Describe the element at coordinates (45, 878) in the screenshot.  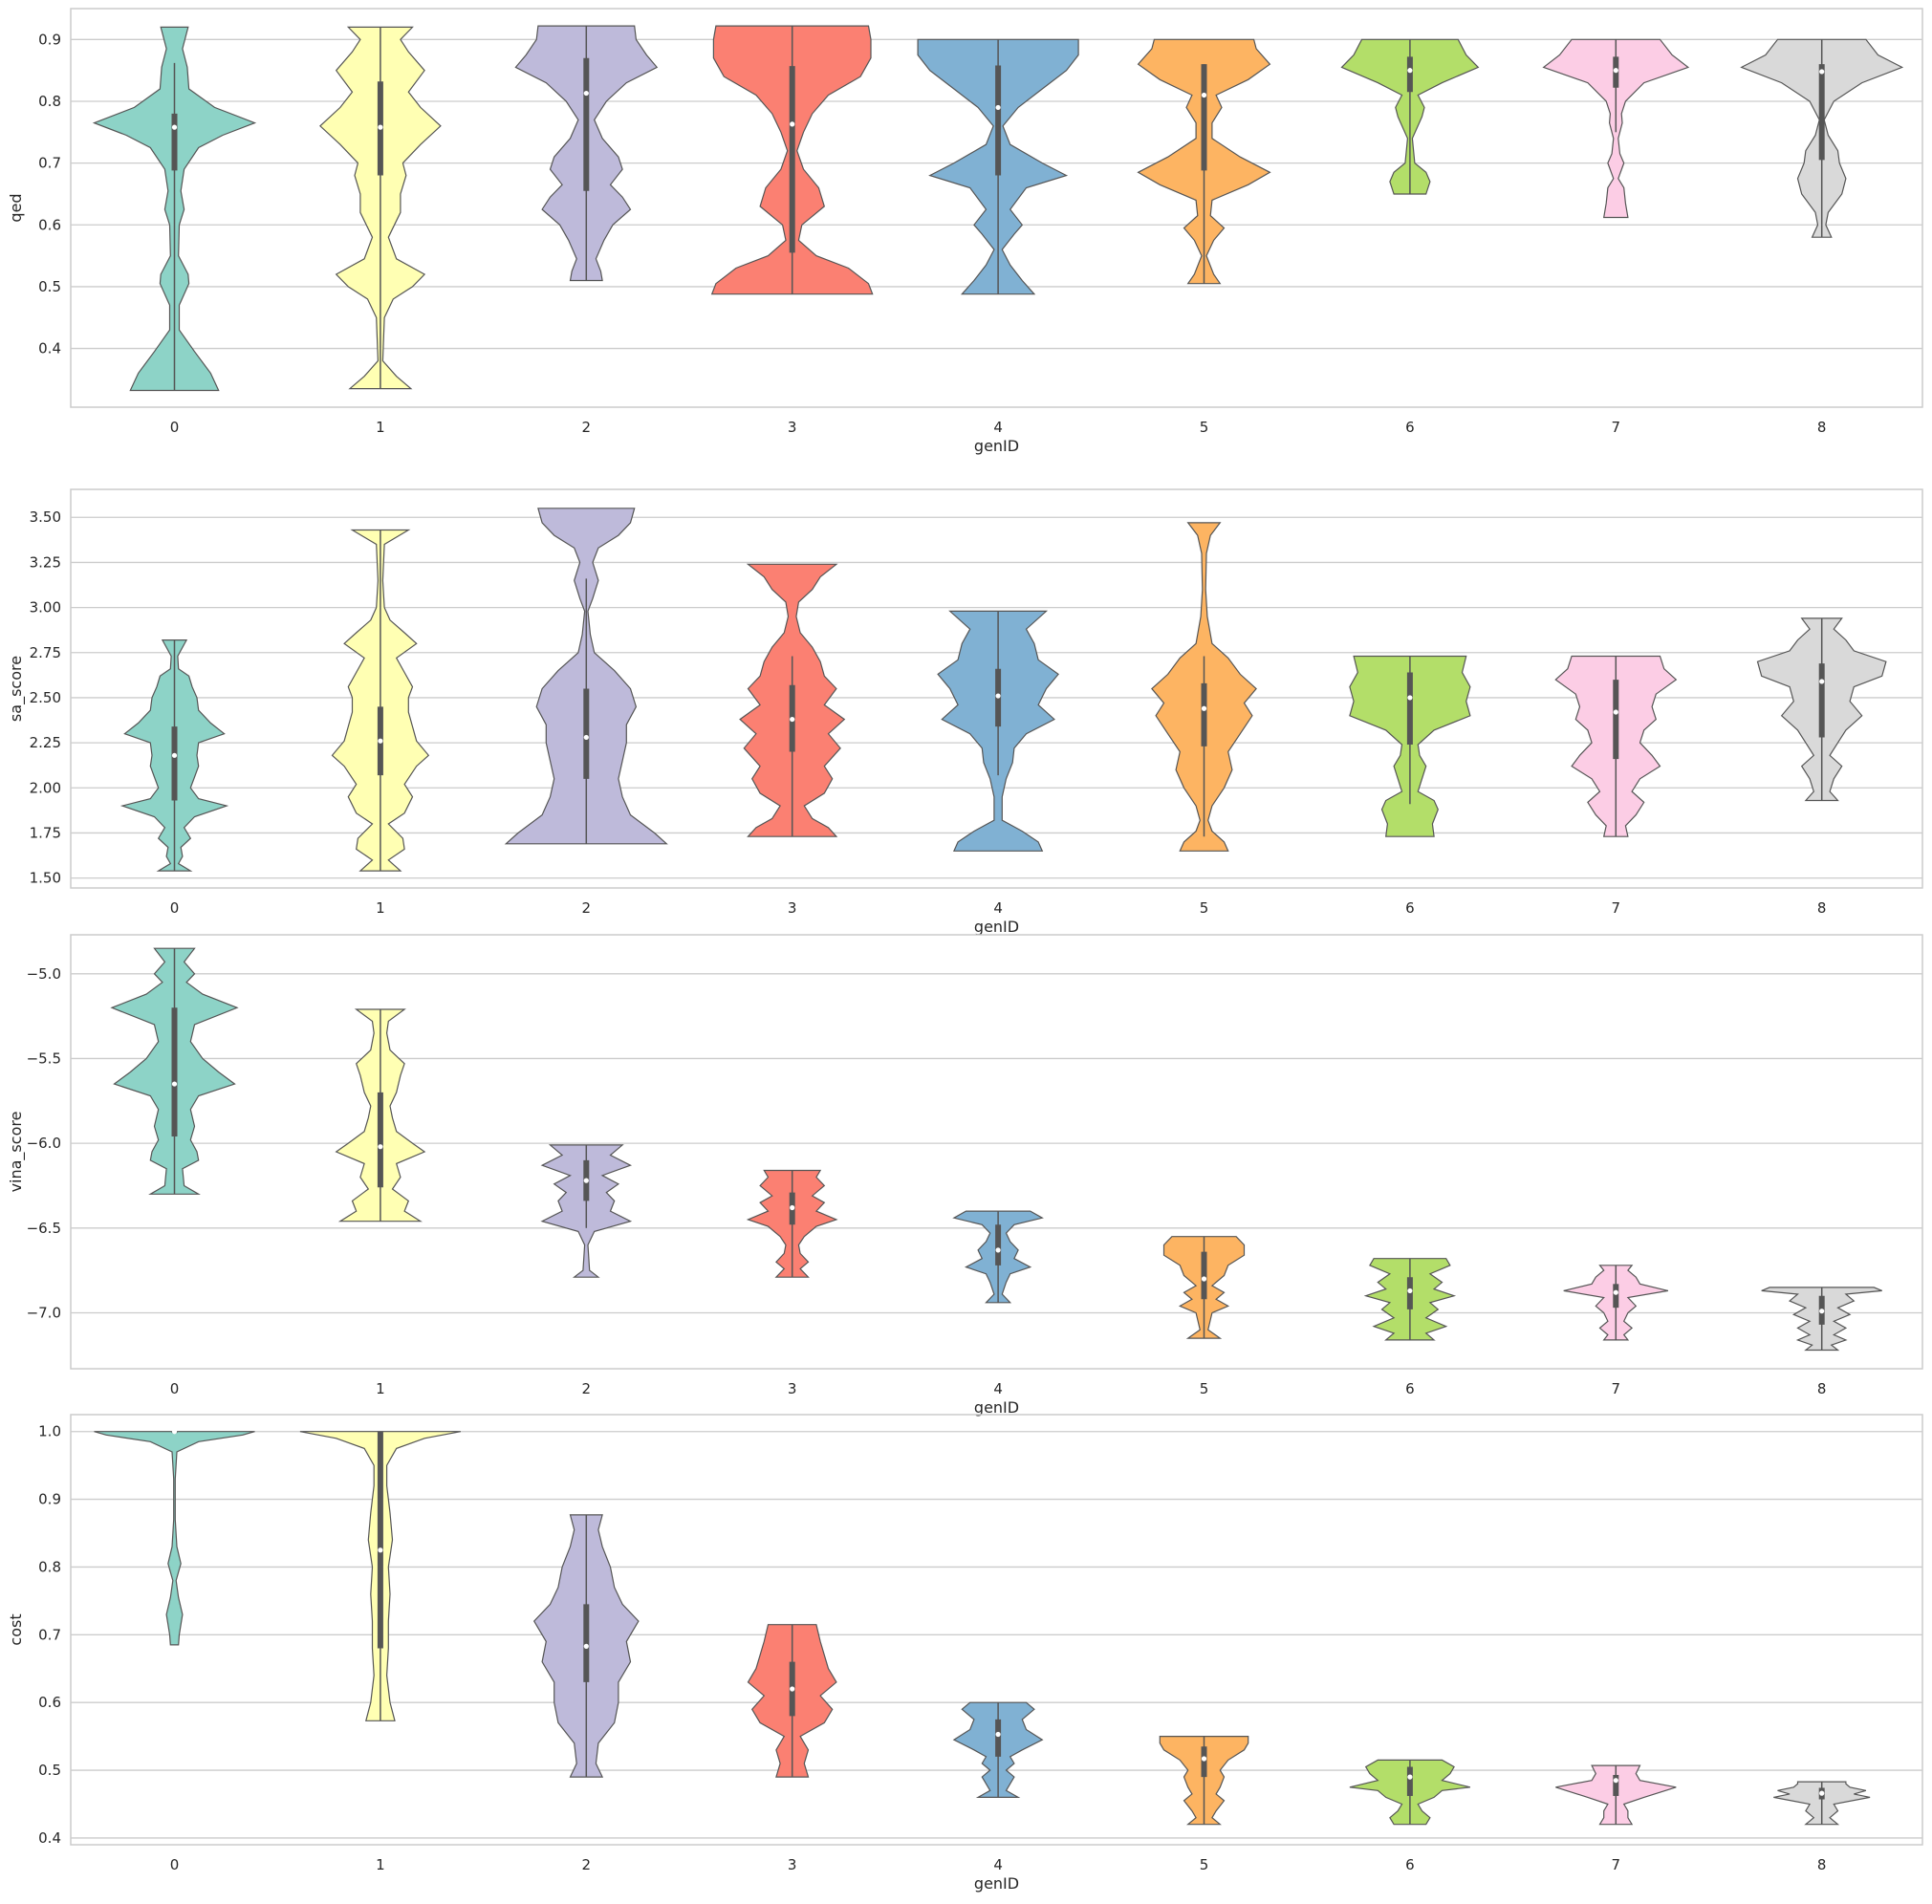
I see `y-tick-label: 1.50` at that location.